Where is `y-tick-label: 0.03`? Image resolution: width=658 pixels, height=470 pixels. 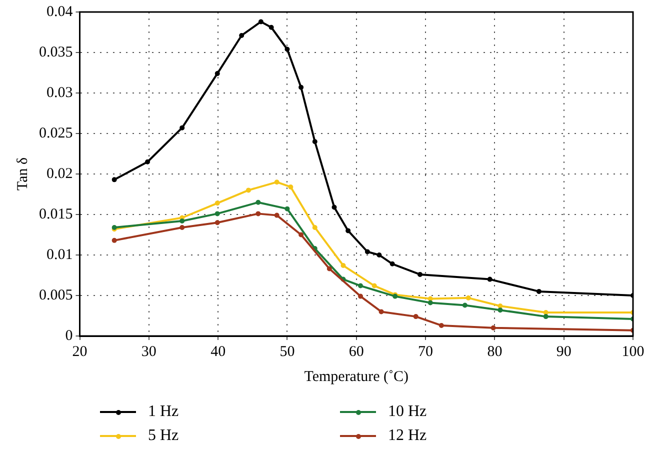
y-tick-label: 0.03 is located at coordinates (59, 92).